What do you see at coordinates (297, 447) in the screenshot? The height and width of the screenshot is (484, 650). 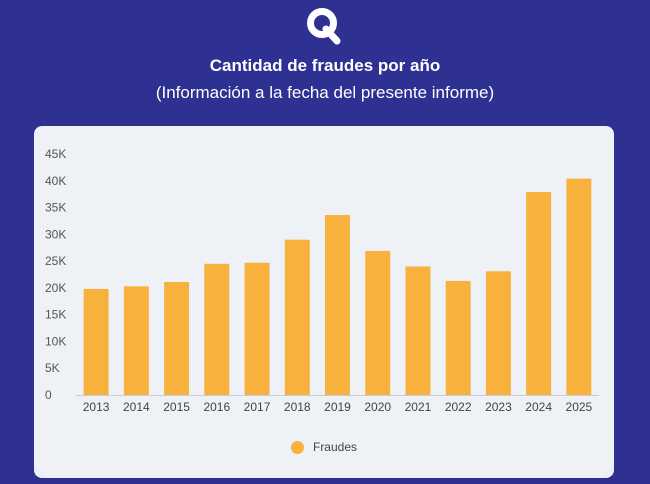 I see `legend-swatch-icon` at bounding box center [297, 447].